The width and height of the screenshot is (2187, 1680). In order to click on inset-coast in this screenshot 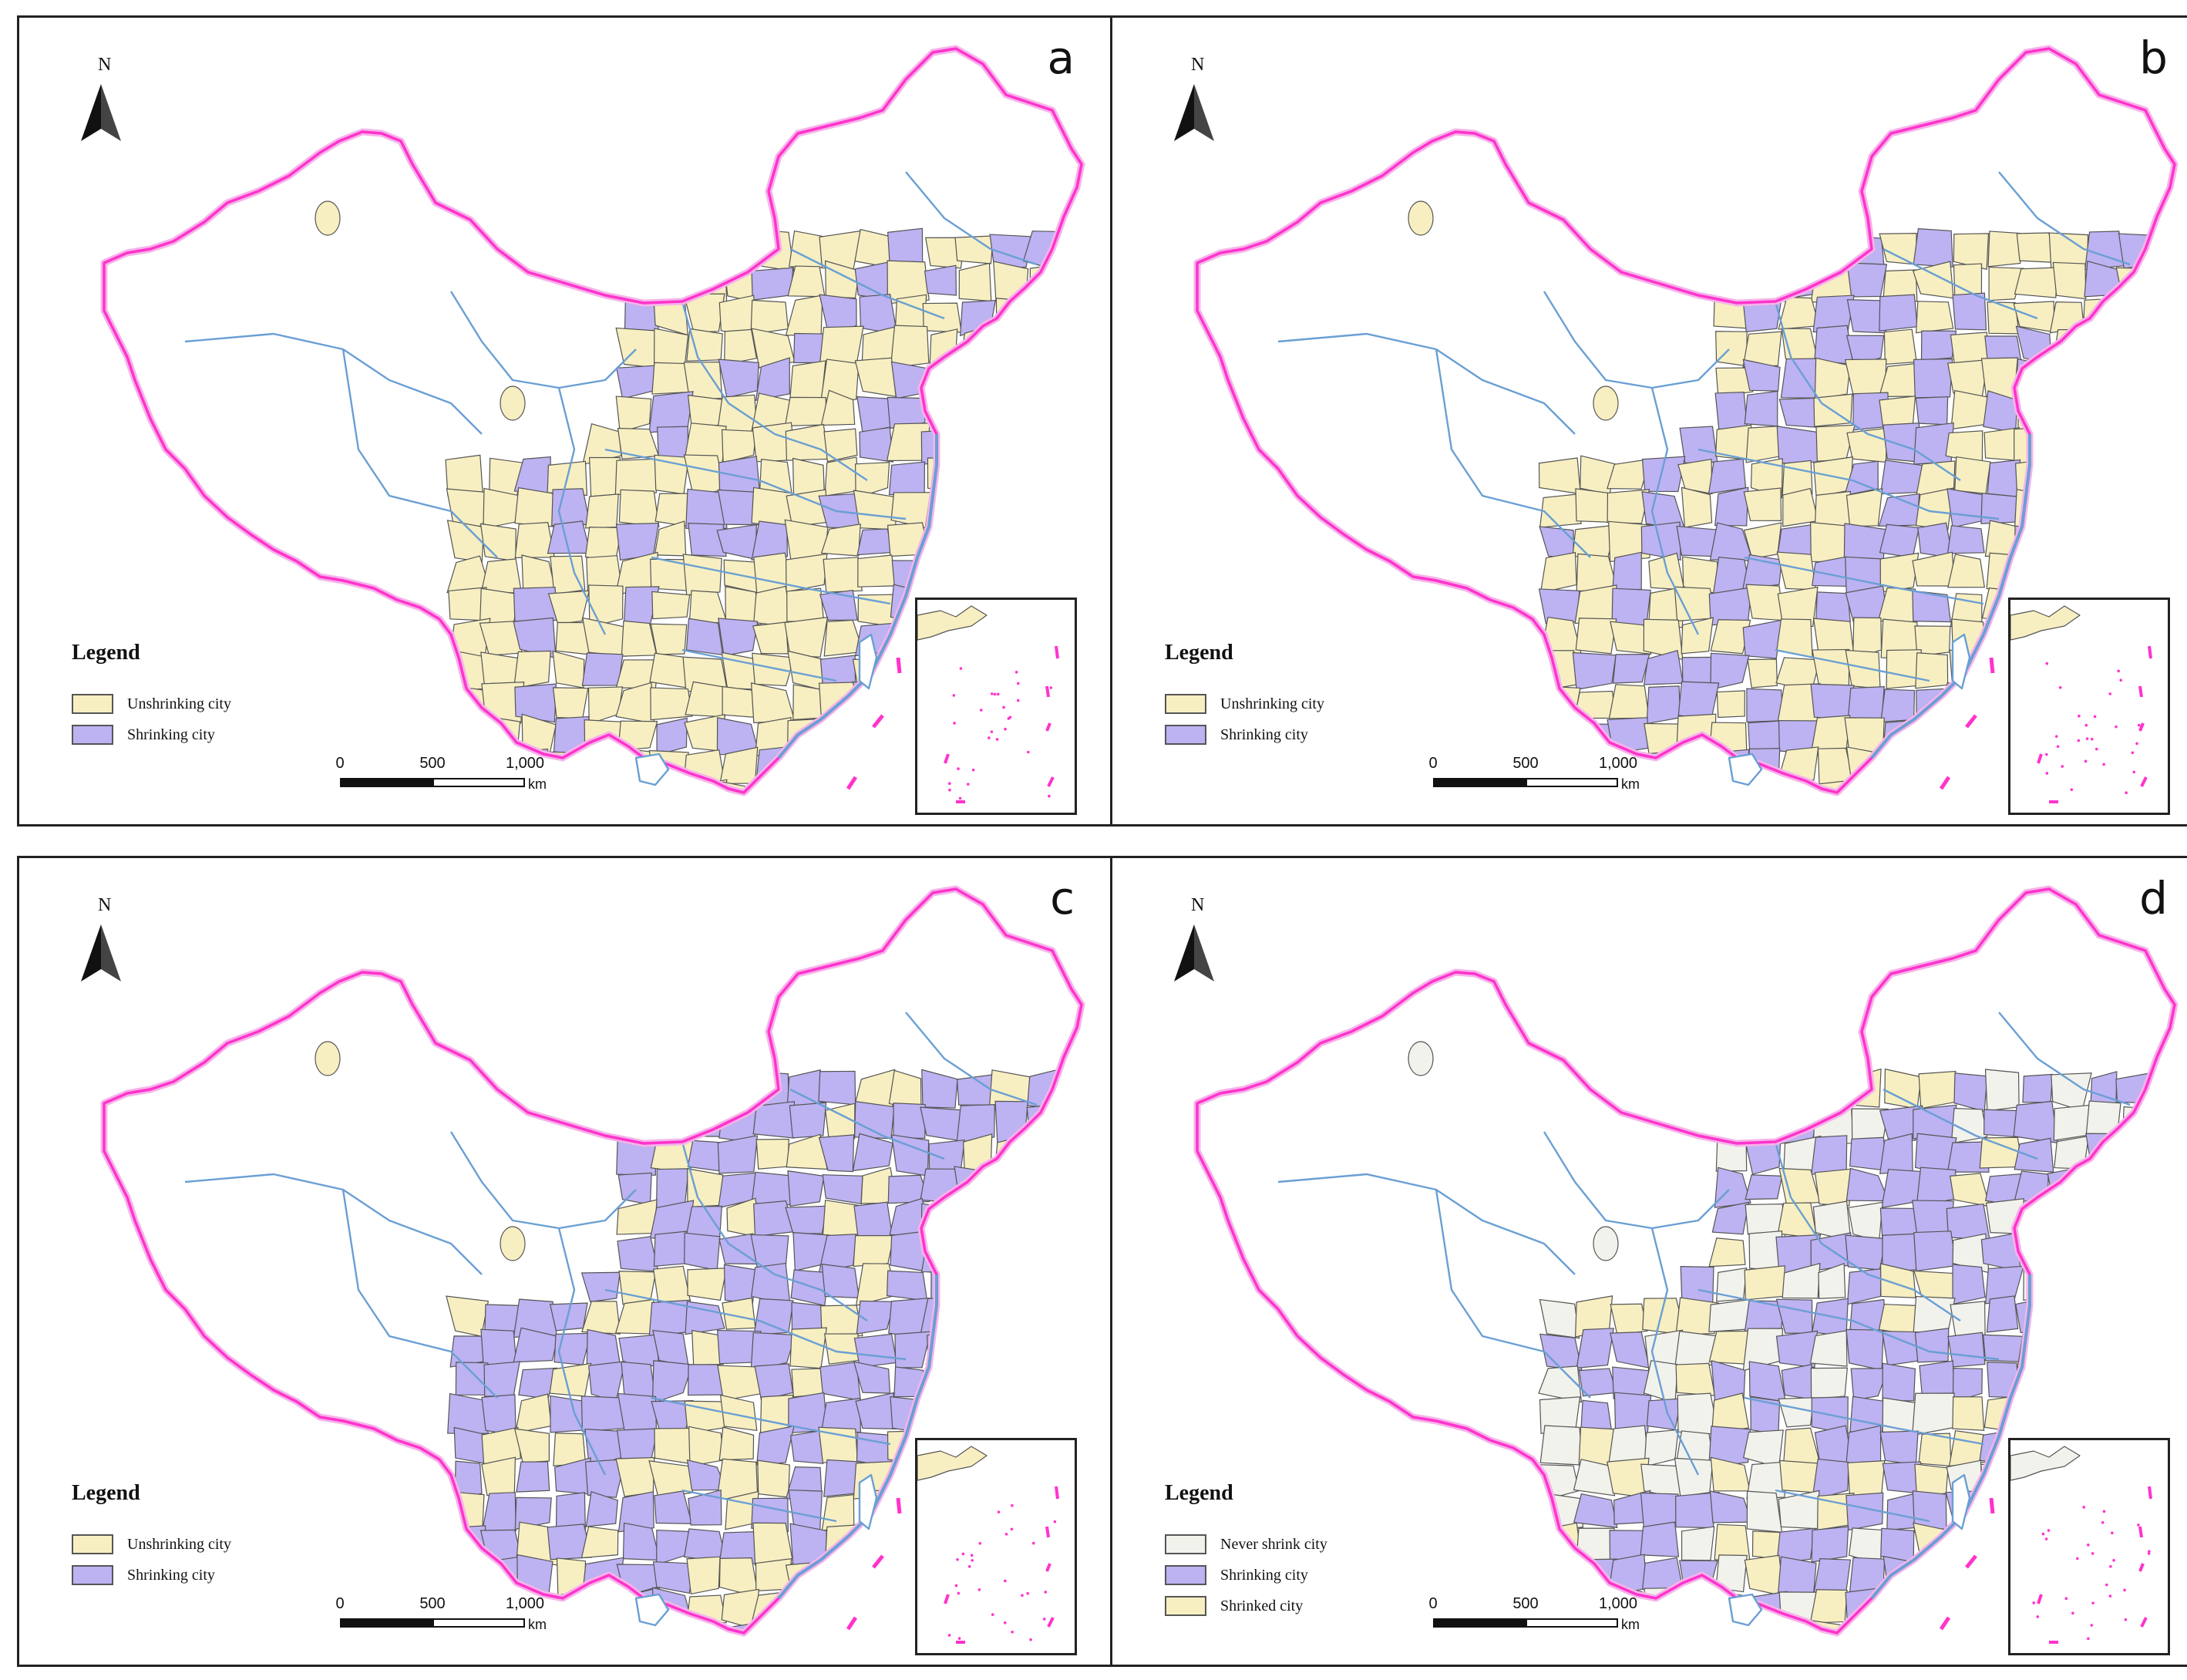, I will do `click(953, 623)`.